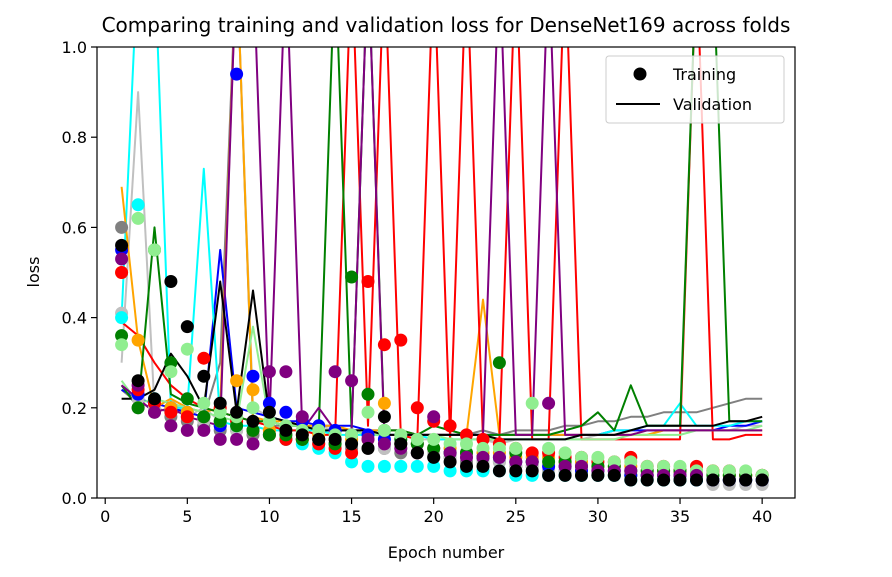 This screenshot has width=892, height=577. What do you see at coordinates (74, 137) in the screenshot?
I see `y-tick-label-4: 0.8` at bounding box center [74, 137].